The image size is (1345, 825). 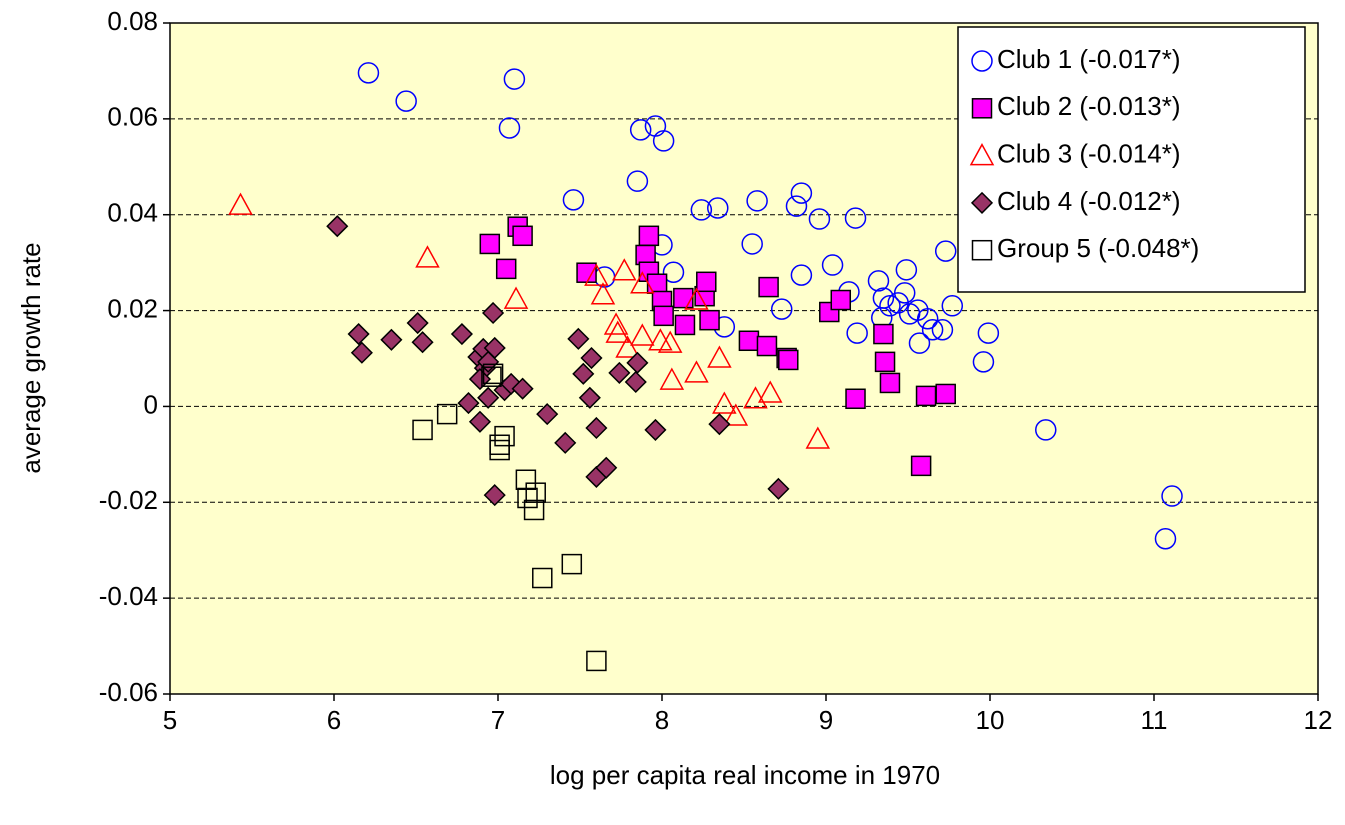 What do you see at coordinates (498, 720) in the screenshot?
I see `x-tick-label: 7` at bounding box center [498, 720].